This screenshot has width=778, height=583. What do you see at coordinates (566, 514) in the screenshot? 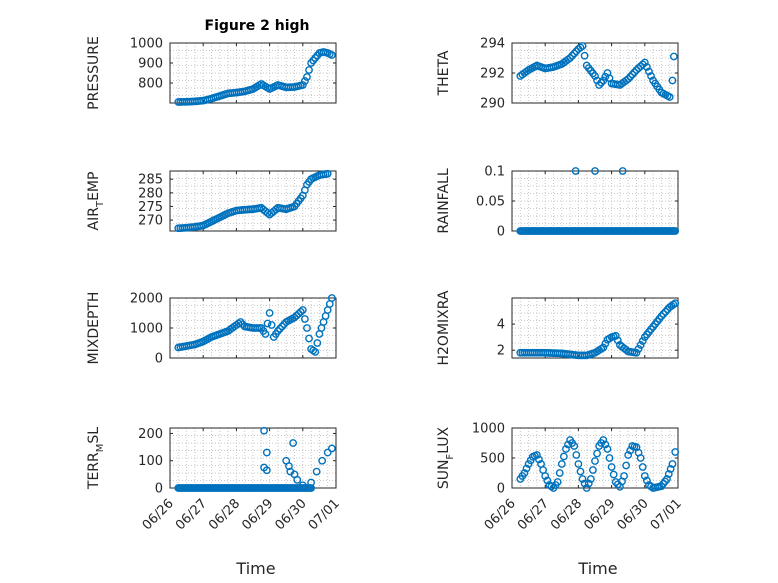
I see `x-tick-label: 06/28` at bounding box center [566, 514].